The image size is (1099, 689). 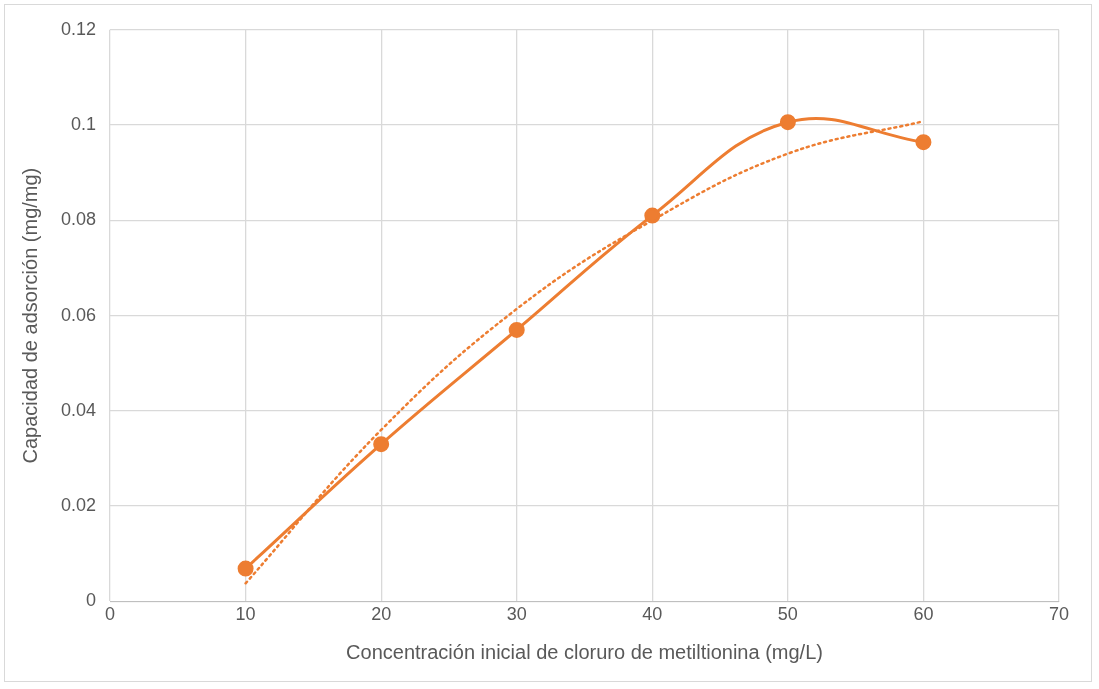 What do you see at coordinates (584, 651) in the screenshot?
I see `x-axis-title: Concentración inicial de cloruro de metiltionina (mg/L)` at bounding box center [584, 651].